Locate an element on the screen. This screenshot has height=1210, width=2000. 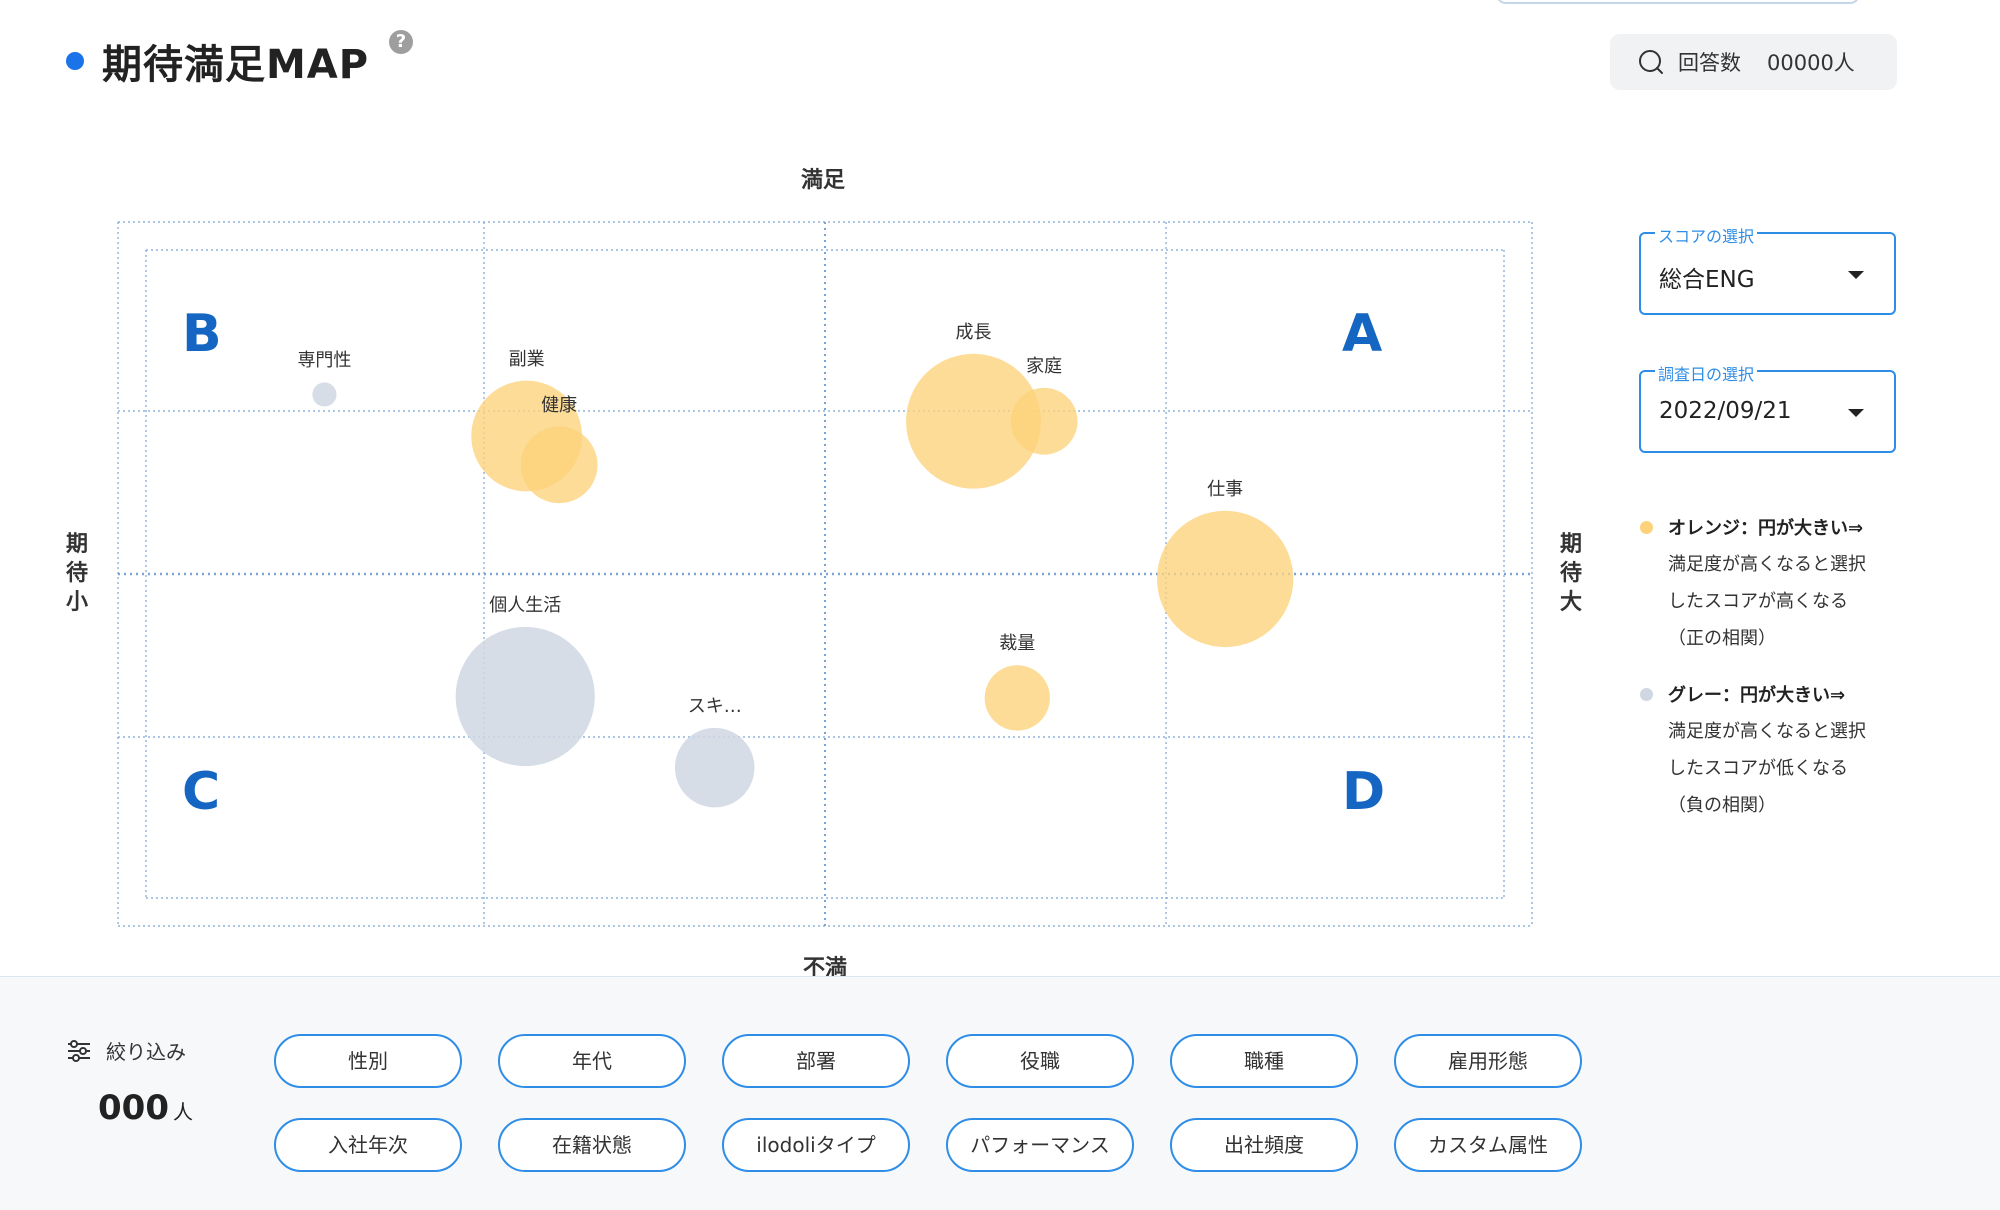
bubble-label-2: 健康 is located at coordinates (559, 405).